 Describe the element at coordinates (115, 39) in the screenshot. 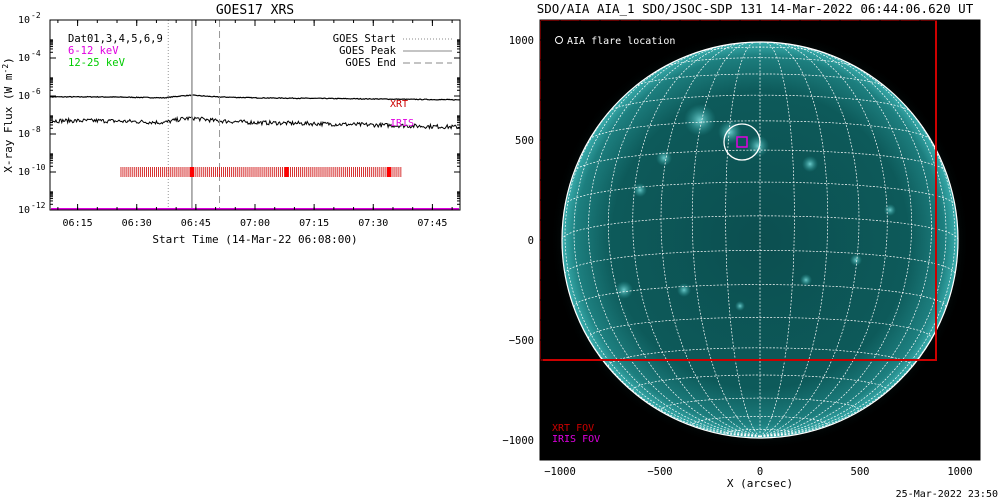

I see `legend-detectors: Dat01,3,4,5,6,9` at that location.